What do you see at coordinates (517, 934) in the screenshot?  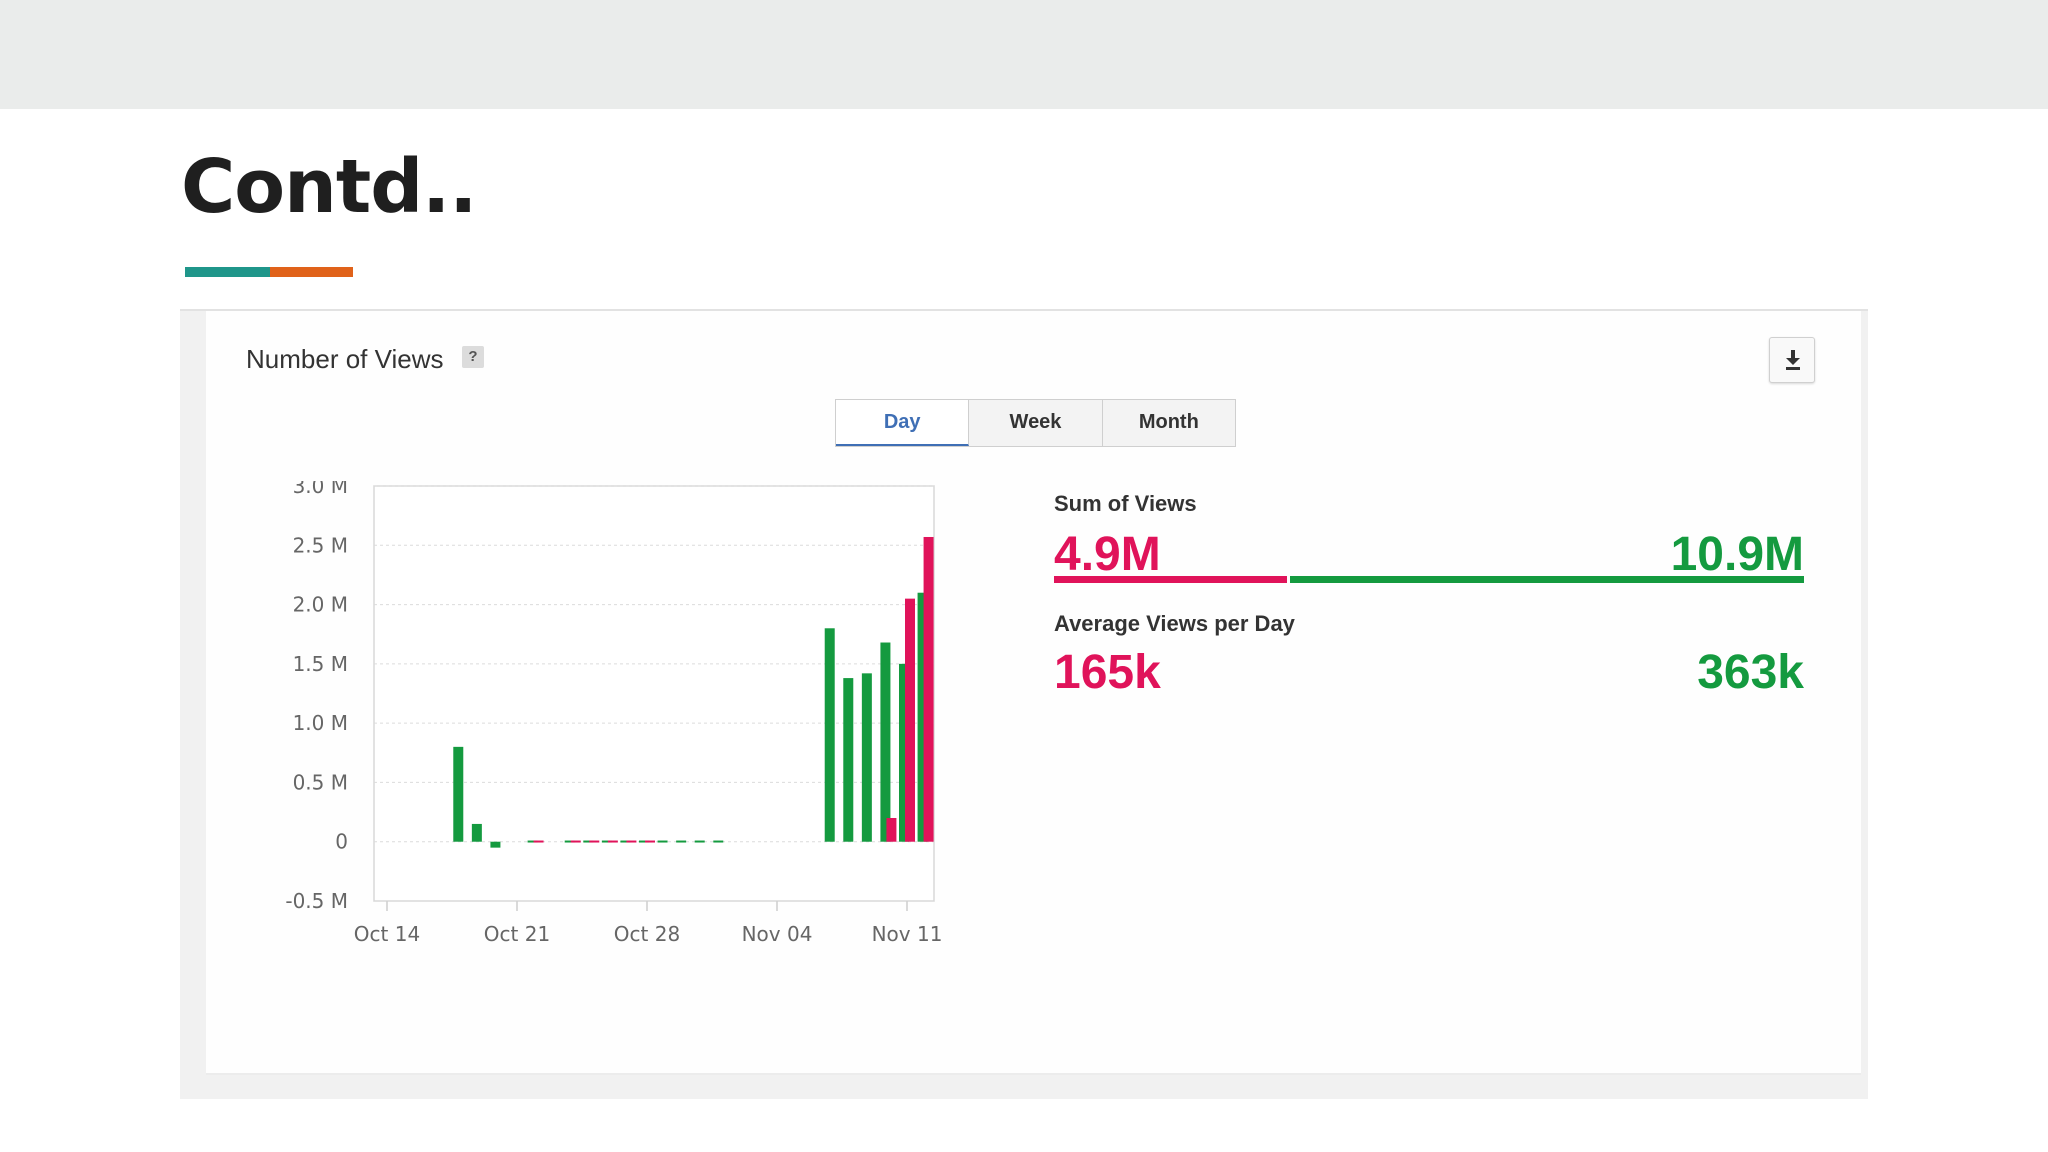 I see `x-tick-label: Oct 21` at bounding box center [517, 934].